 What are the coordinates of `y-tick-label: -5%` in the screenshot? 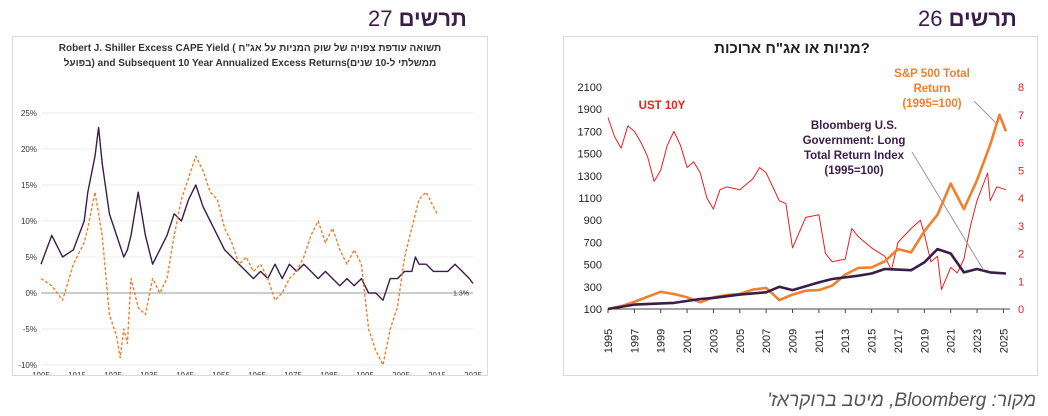 It's located at (30, 329).